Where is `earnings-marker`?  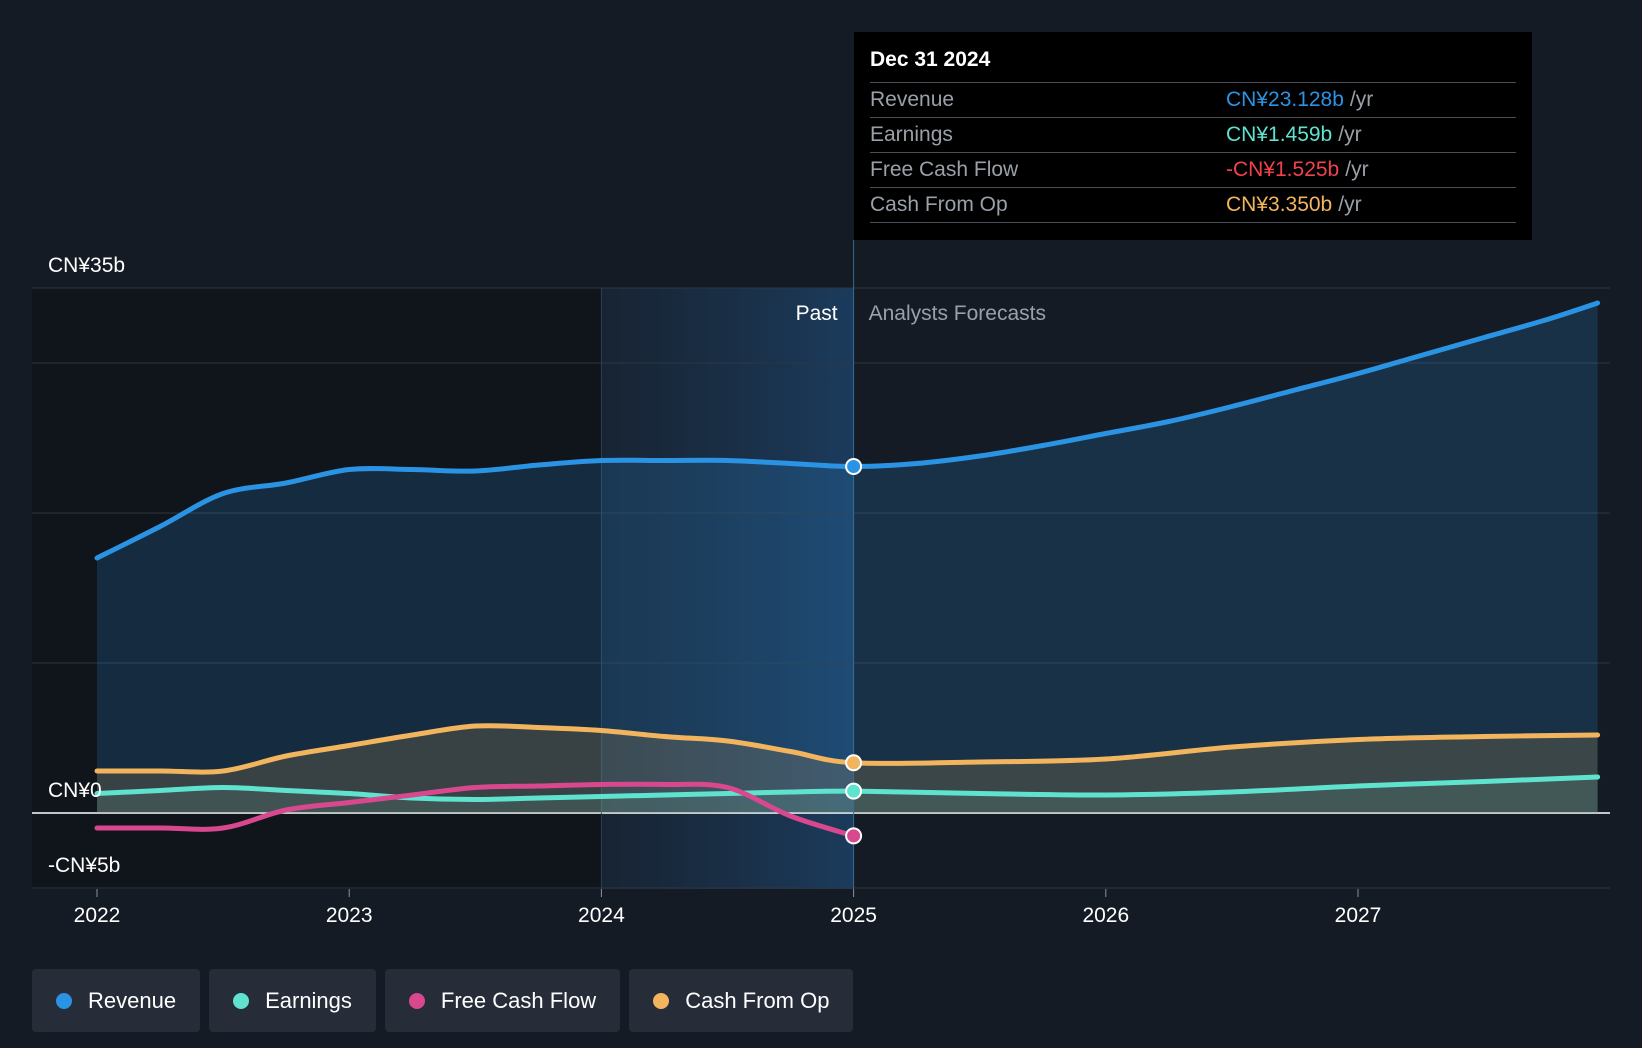
earnings-marker is located at coordinates (854, 791).